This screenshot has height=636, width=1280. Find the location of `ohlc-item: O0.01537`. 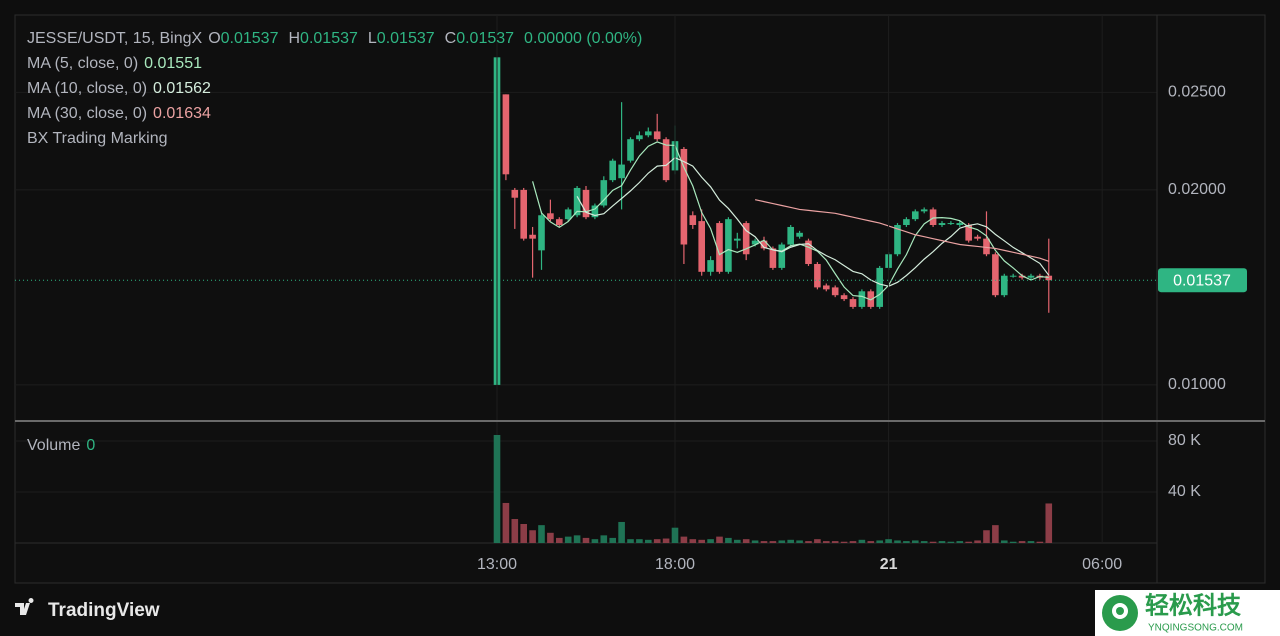

ohlc-item: O0.01537 is located at coordinates (243, 38).